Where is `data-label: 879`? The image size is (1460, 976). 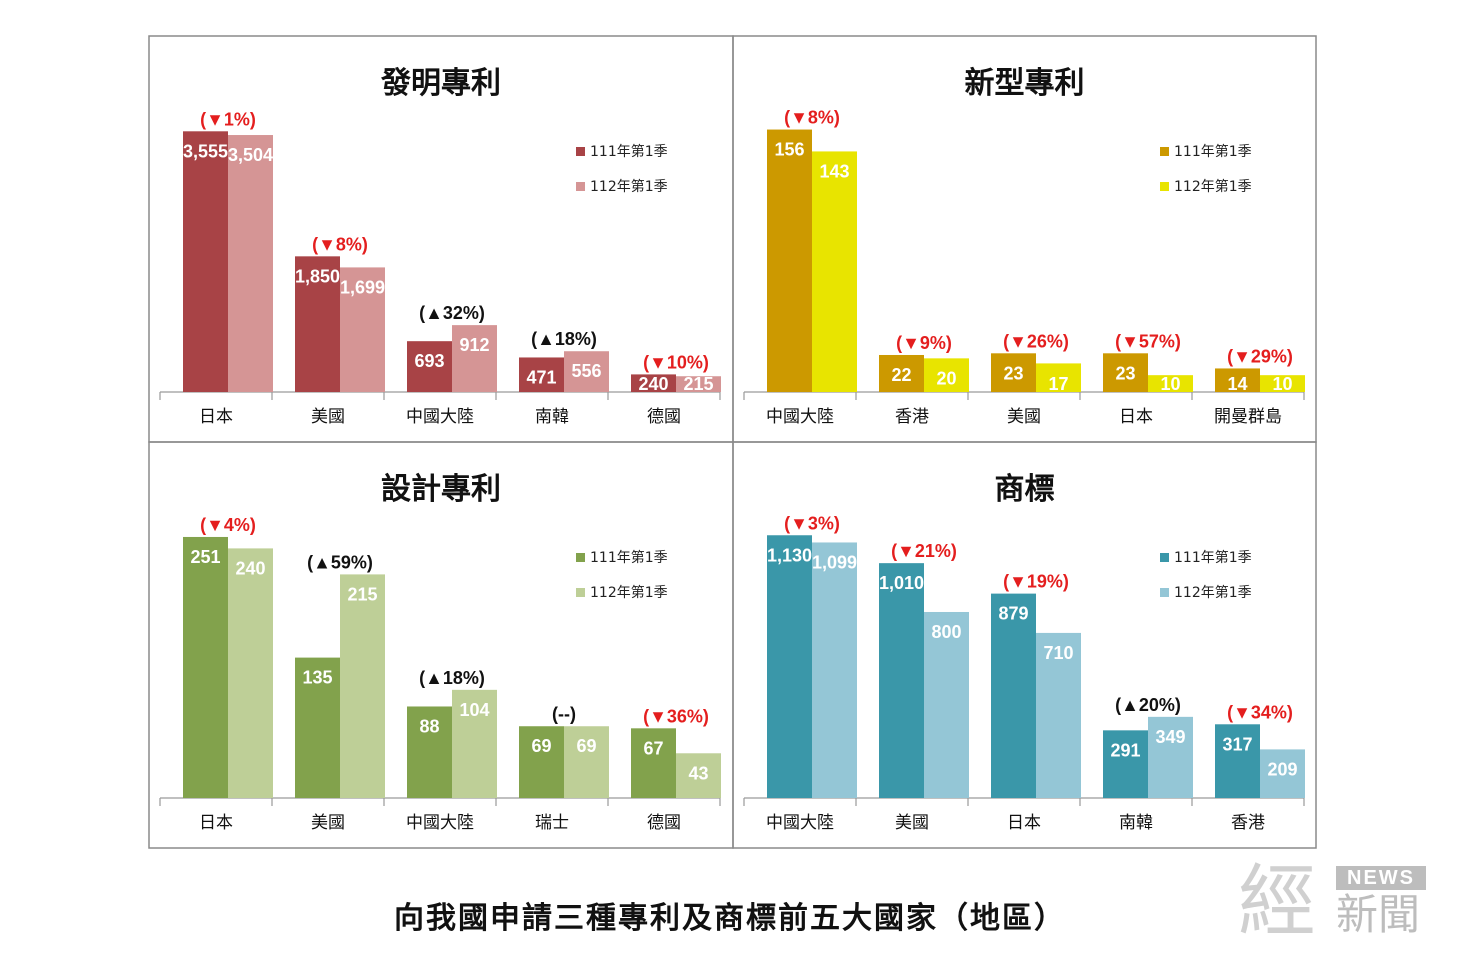 data-label: 879 is located at coordinates (1013, 614).